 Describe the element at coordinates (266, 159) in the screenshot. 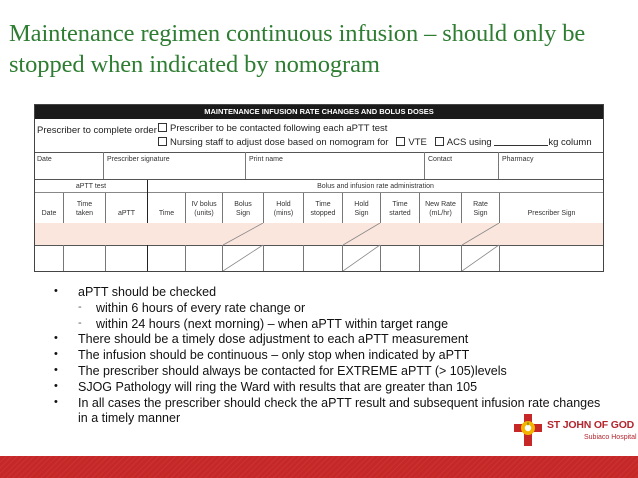

I see `top-print-name-label: Print name` at that location.